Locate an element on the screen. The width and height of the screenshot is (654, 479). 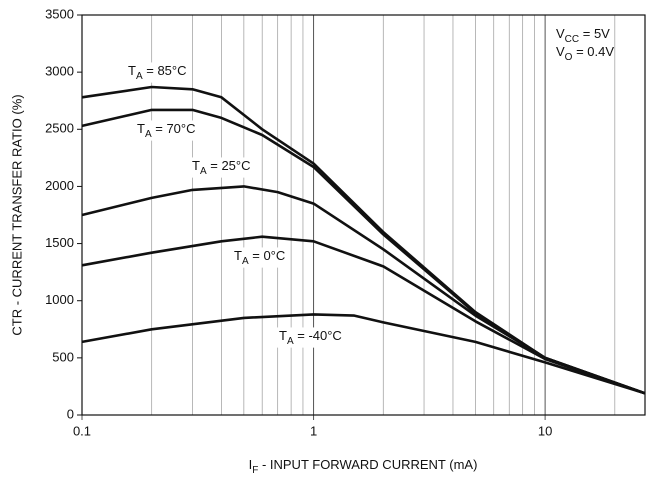
y-tick-label: 1500 is located at coordinates (59, 242).